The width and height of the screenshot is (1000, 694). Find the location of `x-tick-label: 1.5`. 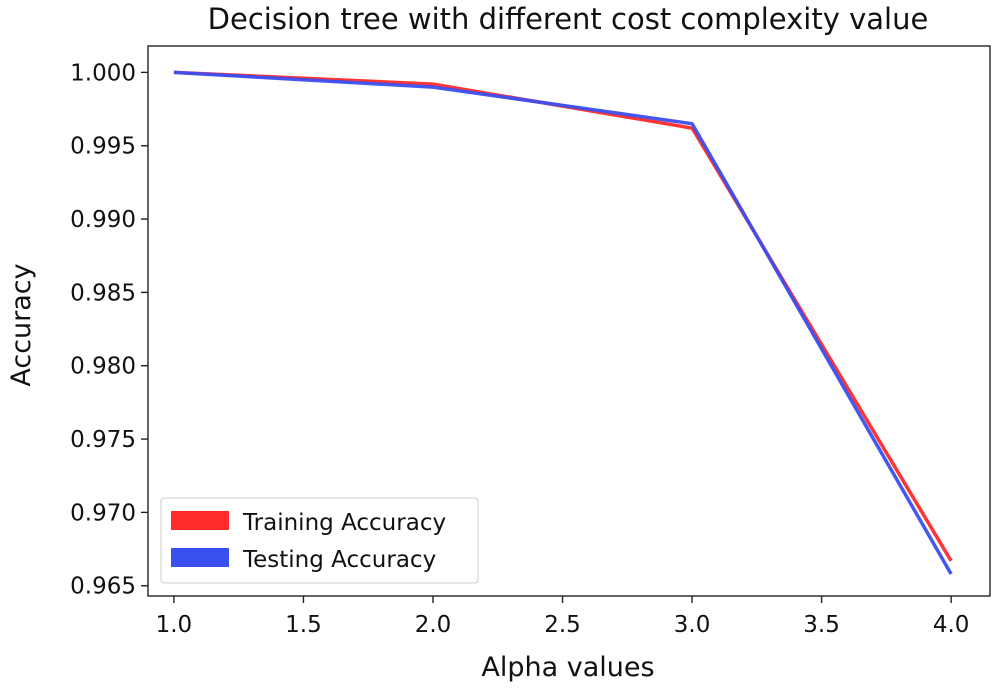

x-tick-label: 1.5 is located at coordinates (303, 625).